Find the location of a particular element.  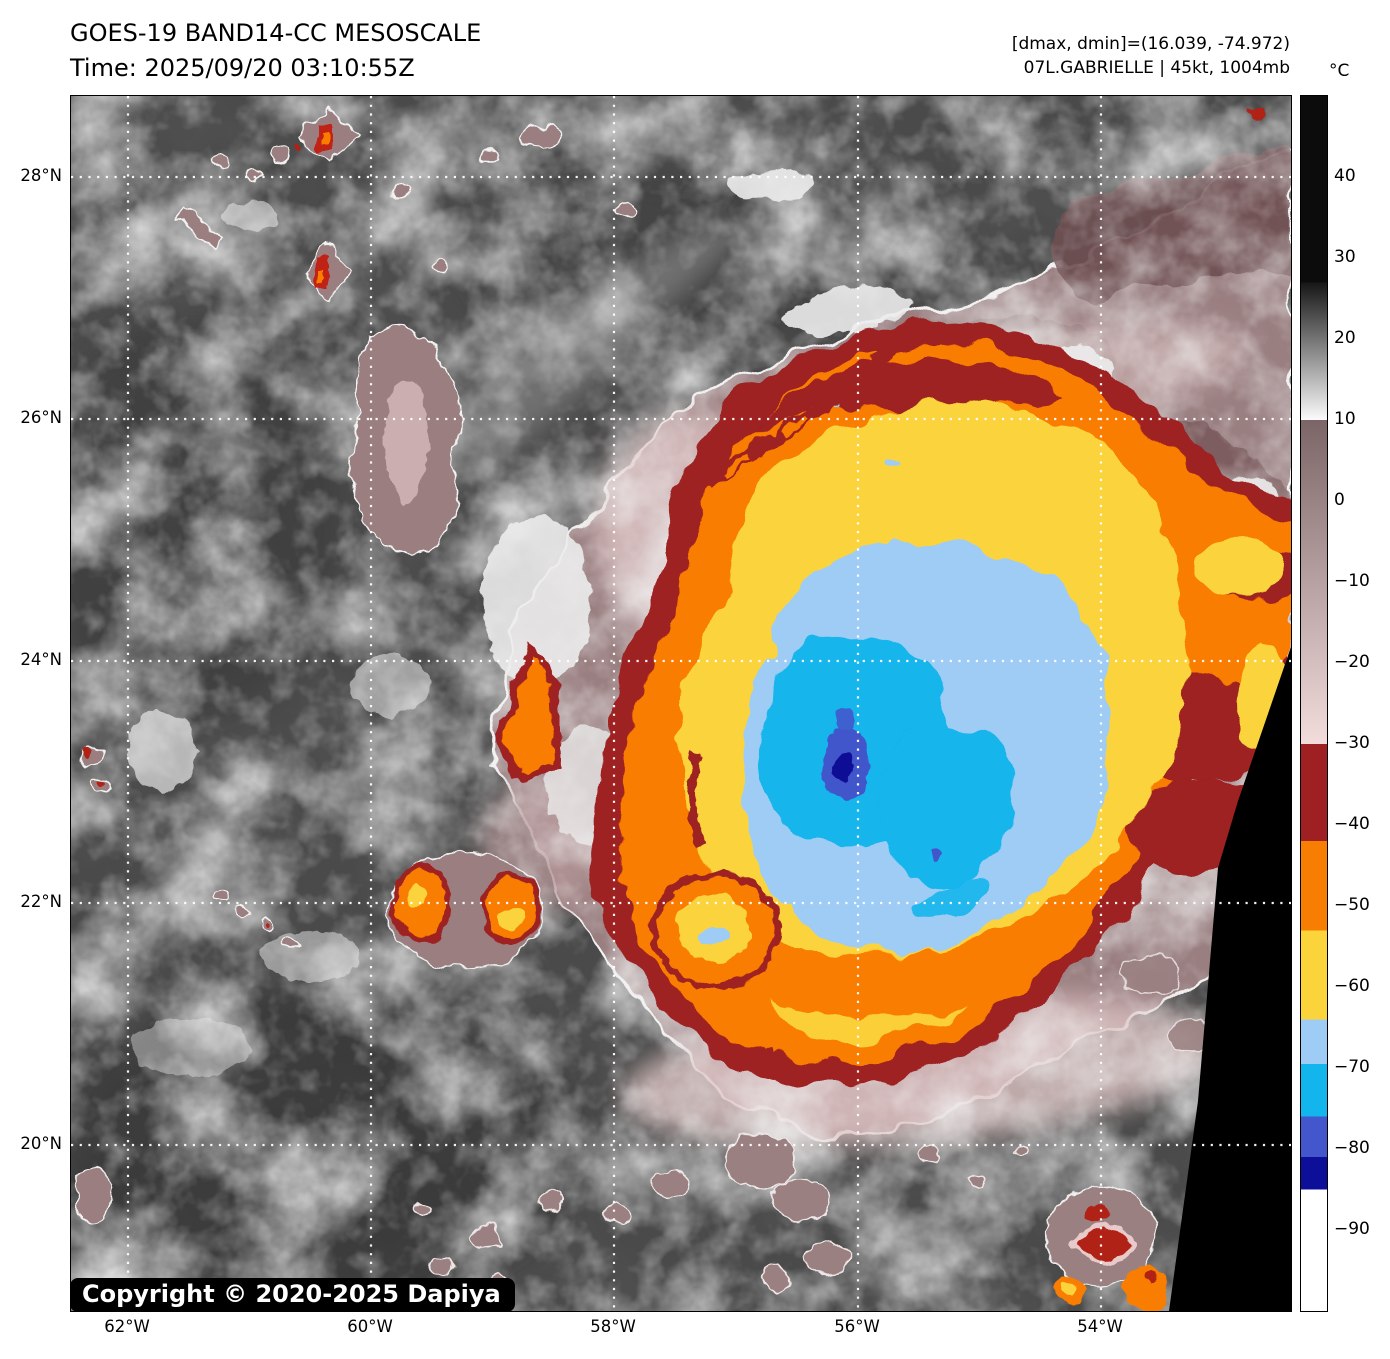

colorbar-tick: −40 is located at coordinates (1352, 824).